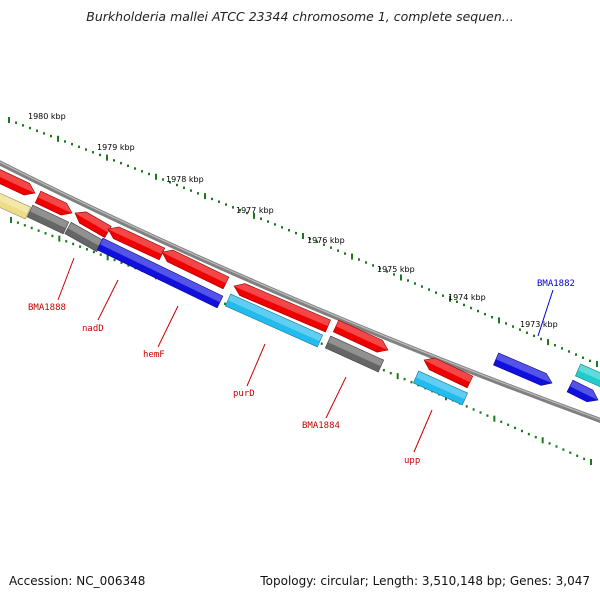 This screenshot has height=600, width=600. Describe the element at coordinates (556, 284) in the screenshot. I see `gene-label-bma1882: BMA1882` at that location.